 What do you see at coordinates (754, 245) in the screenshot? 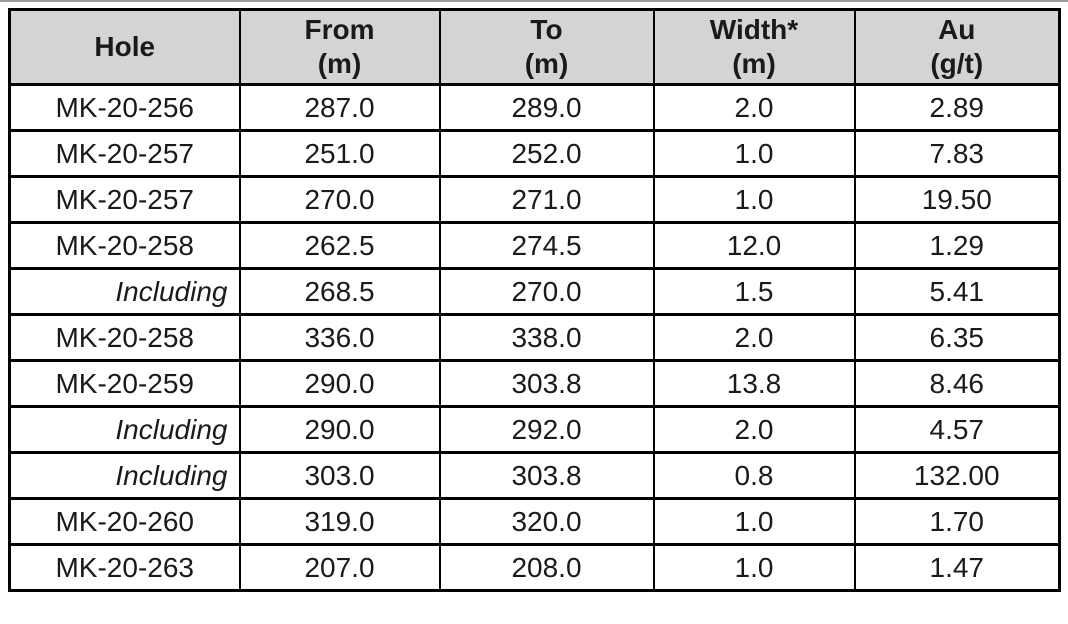
I see `cell-width: 12.0` at bounding box center [754, 245].